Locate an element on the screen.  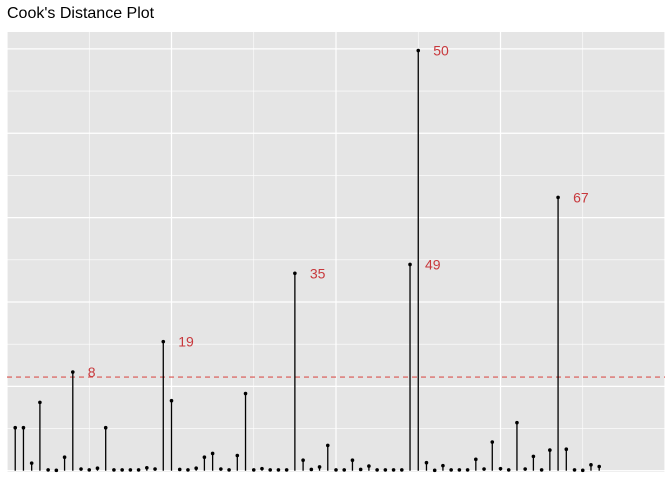
point-label-49: 49 is located at coordinates (433, 264).